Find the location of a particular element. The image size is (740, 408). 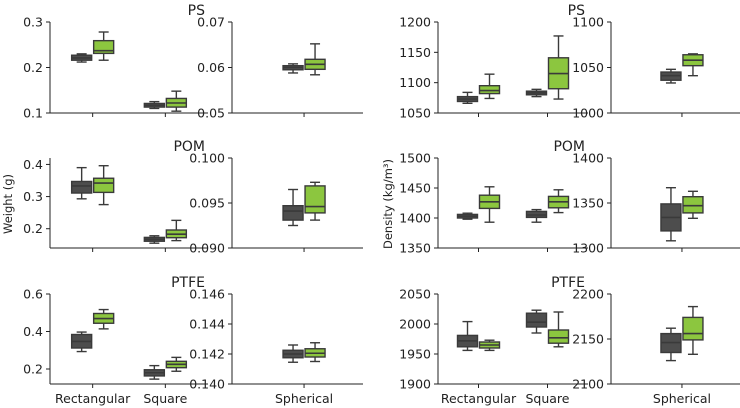

y-tick-label: 1450 is located at coordinates (415, 188).